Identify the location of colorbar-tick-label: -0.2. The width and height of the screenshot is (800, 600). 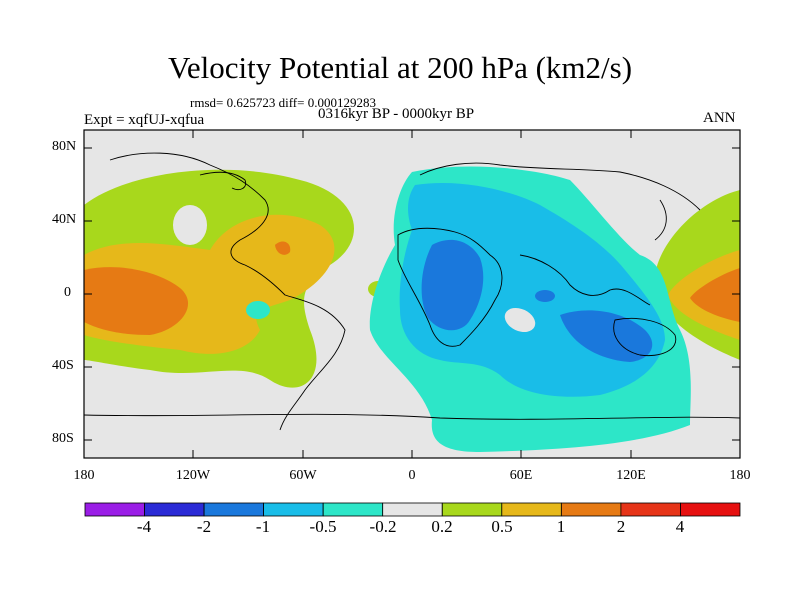
(383, 526).